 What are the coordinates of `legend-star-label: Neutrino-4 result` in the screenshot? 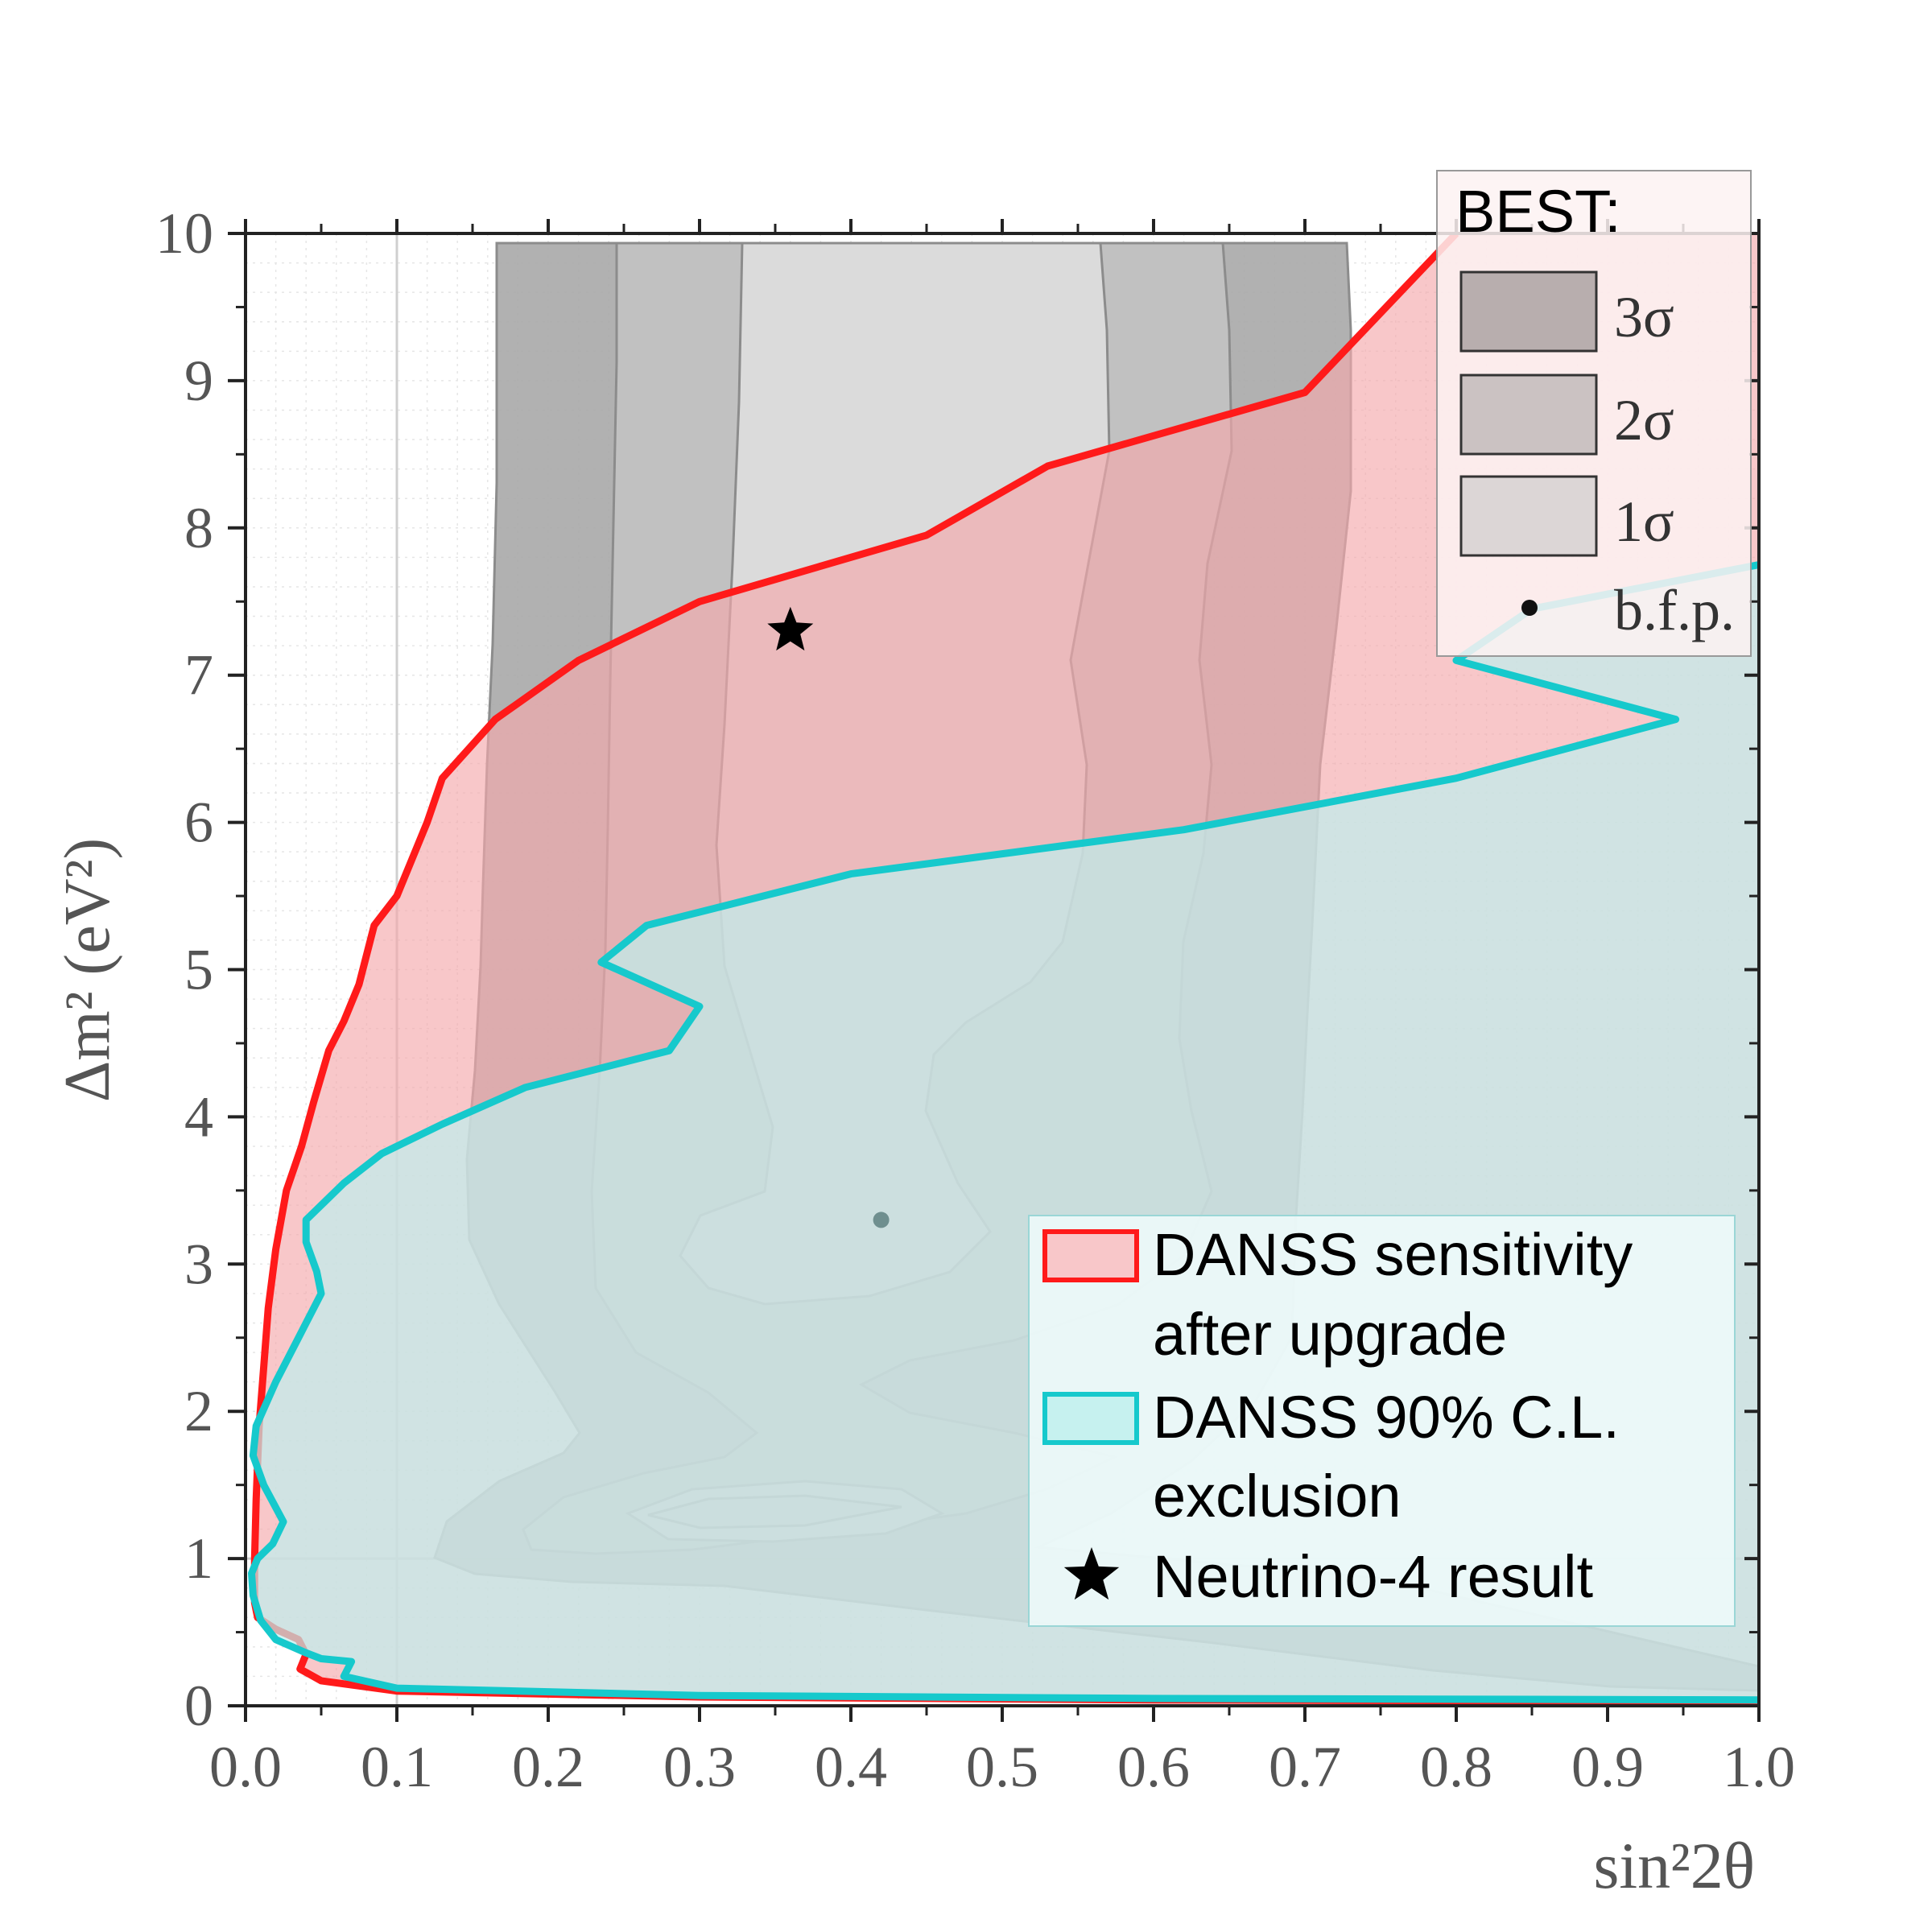 It's located at (1373, 1576).